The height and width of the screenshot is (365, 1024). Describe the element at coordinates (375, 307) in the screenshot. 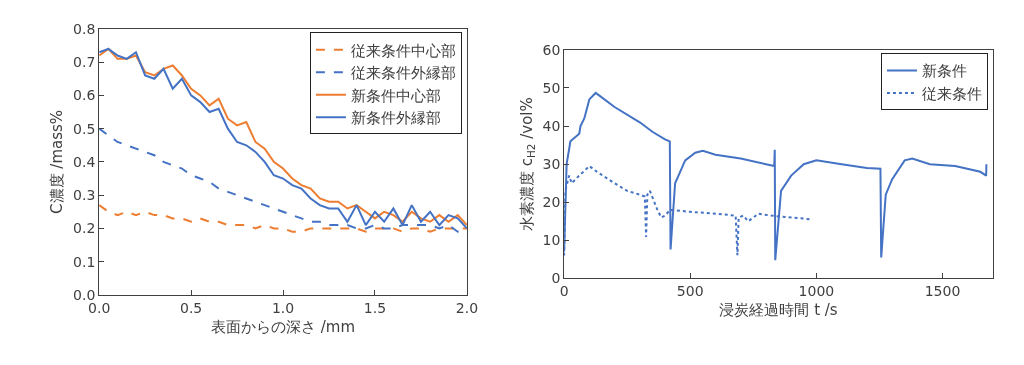

I see `x-tick-label: 1.5` at that location.